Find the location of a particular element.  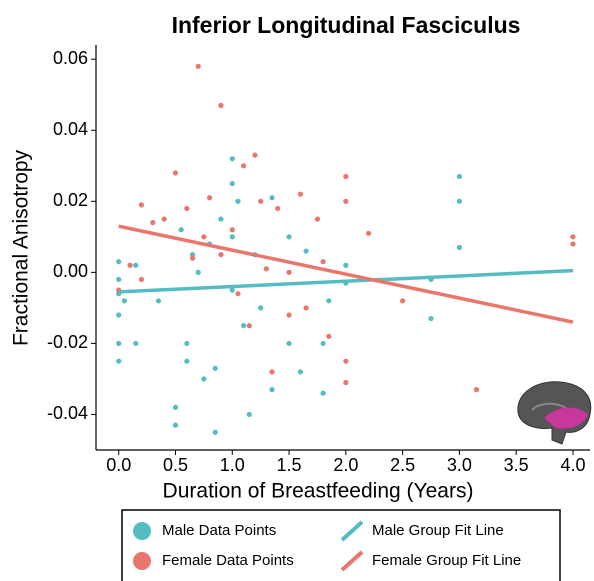

y-tick-label: -0.02 is located at coordinates (67, 342).